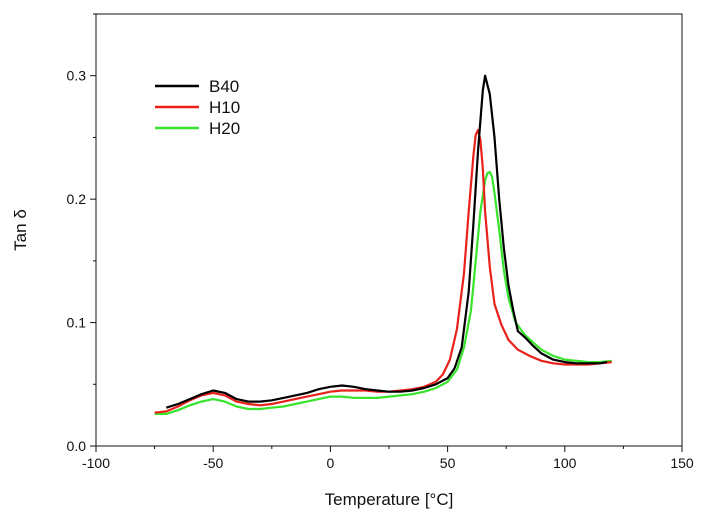 The width and height of the screenshot is (704, 519). What do you see at coordinates (77, 323) in the screenshot?
I see `y-tick-label: 0.1` at bounding box center [77, 323].